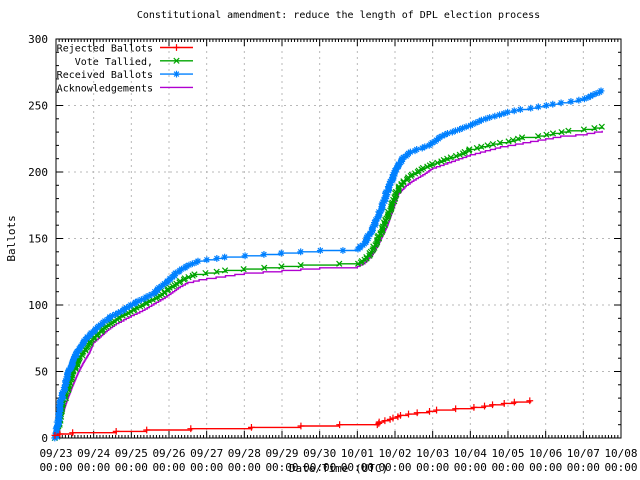  Describe the element at coordinates (41, 372) in the screenshot. I see `y-tick-label: 50` at that location.